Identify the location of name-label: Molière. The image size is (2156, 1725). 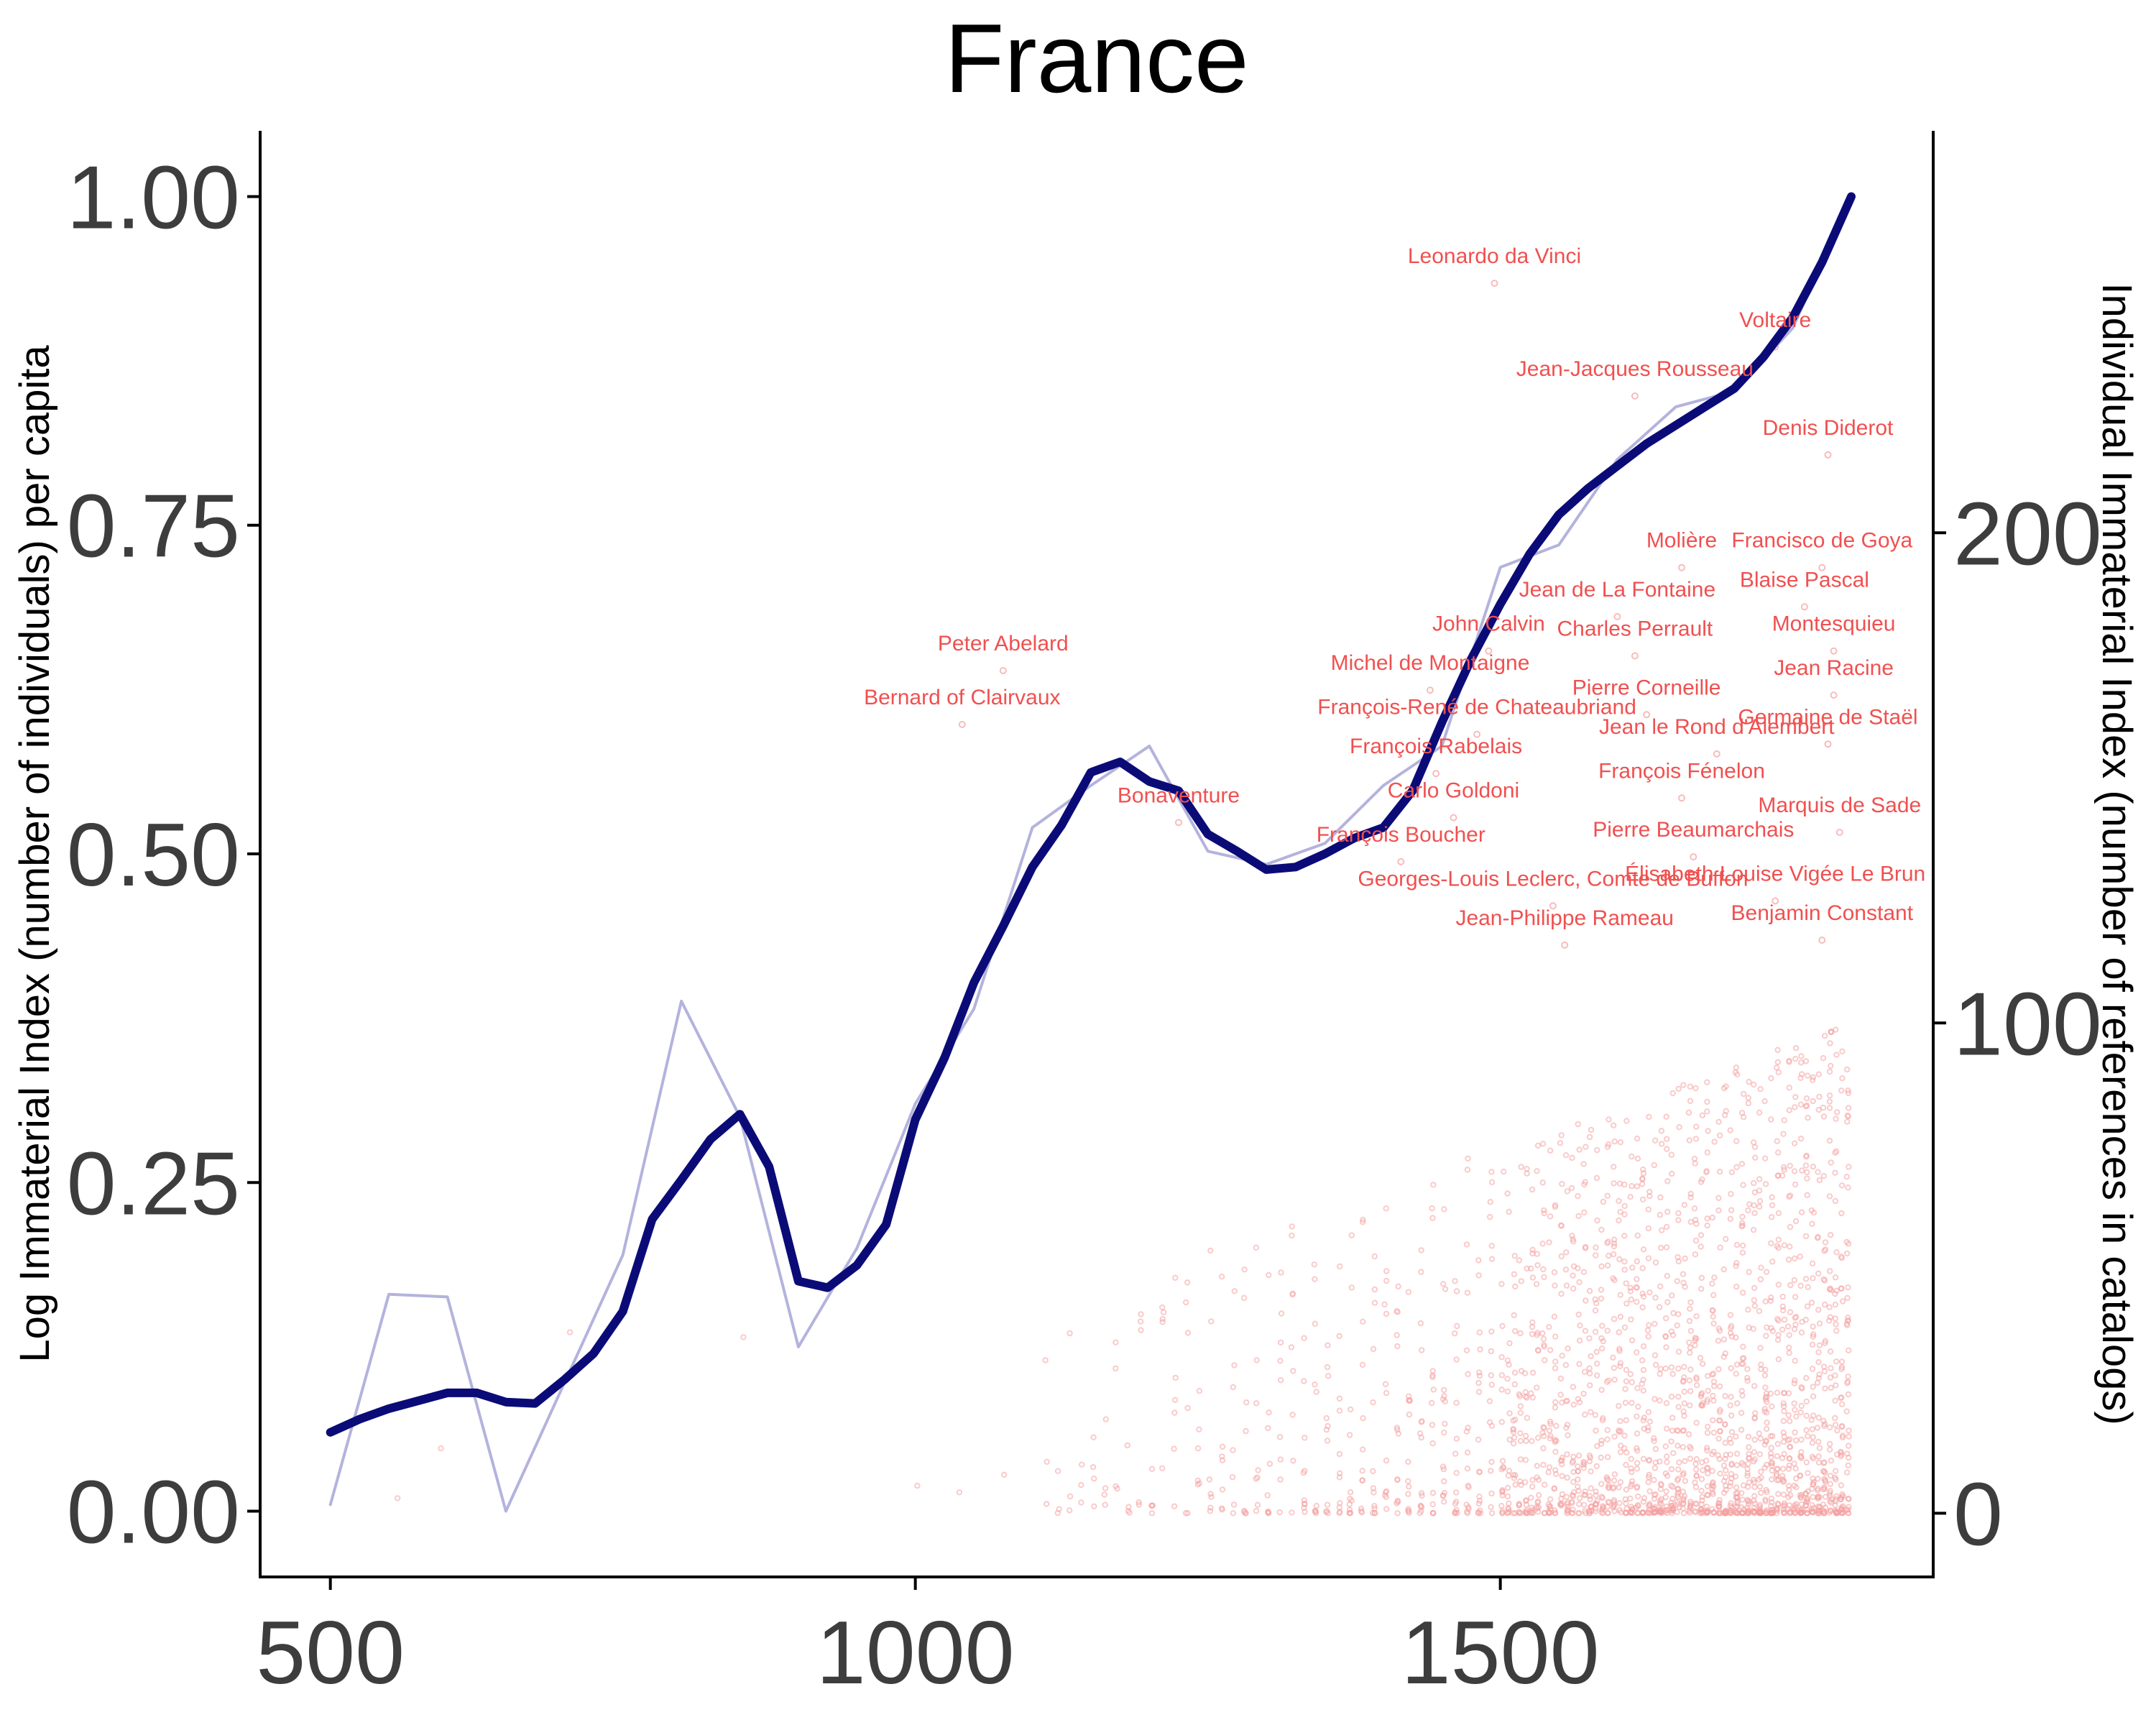
(1681, 541).